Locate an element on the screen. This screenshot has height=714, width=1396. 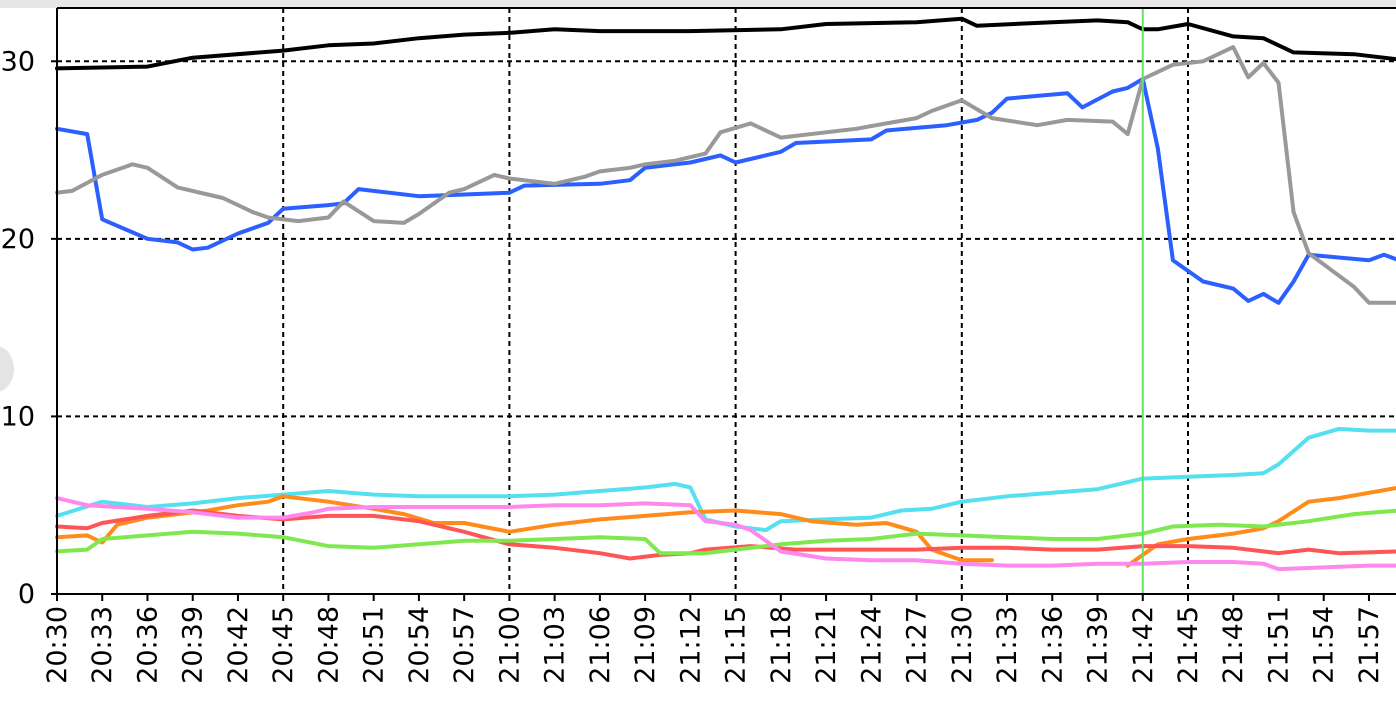
x-tick-label-2057: 20:57 is located at coordinates (464, 645).